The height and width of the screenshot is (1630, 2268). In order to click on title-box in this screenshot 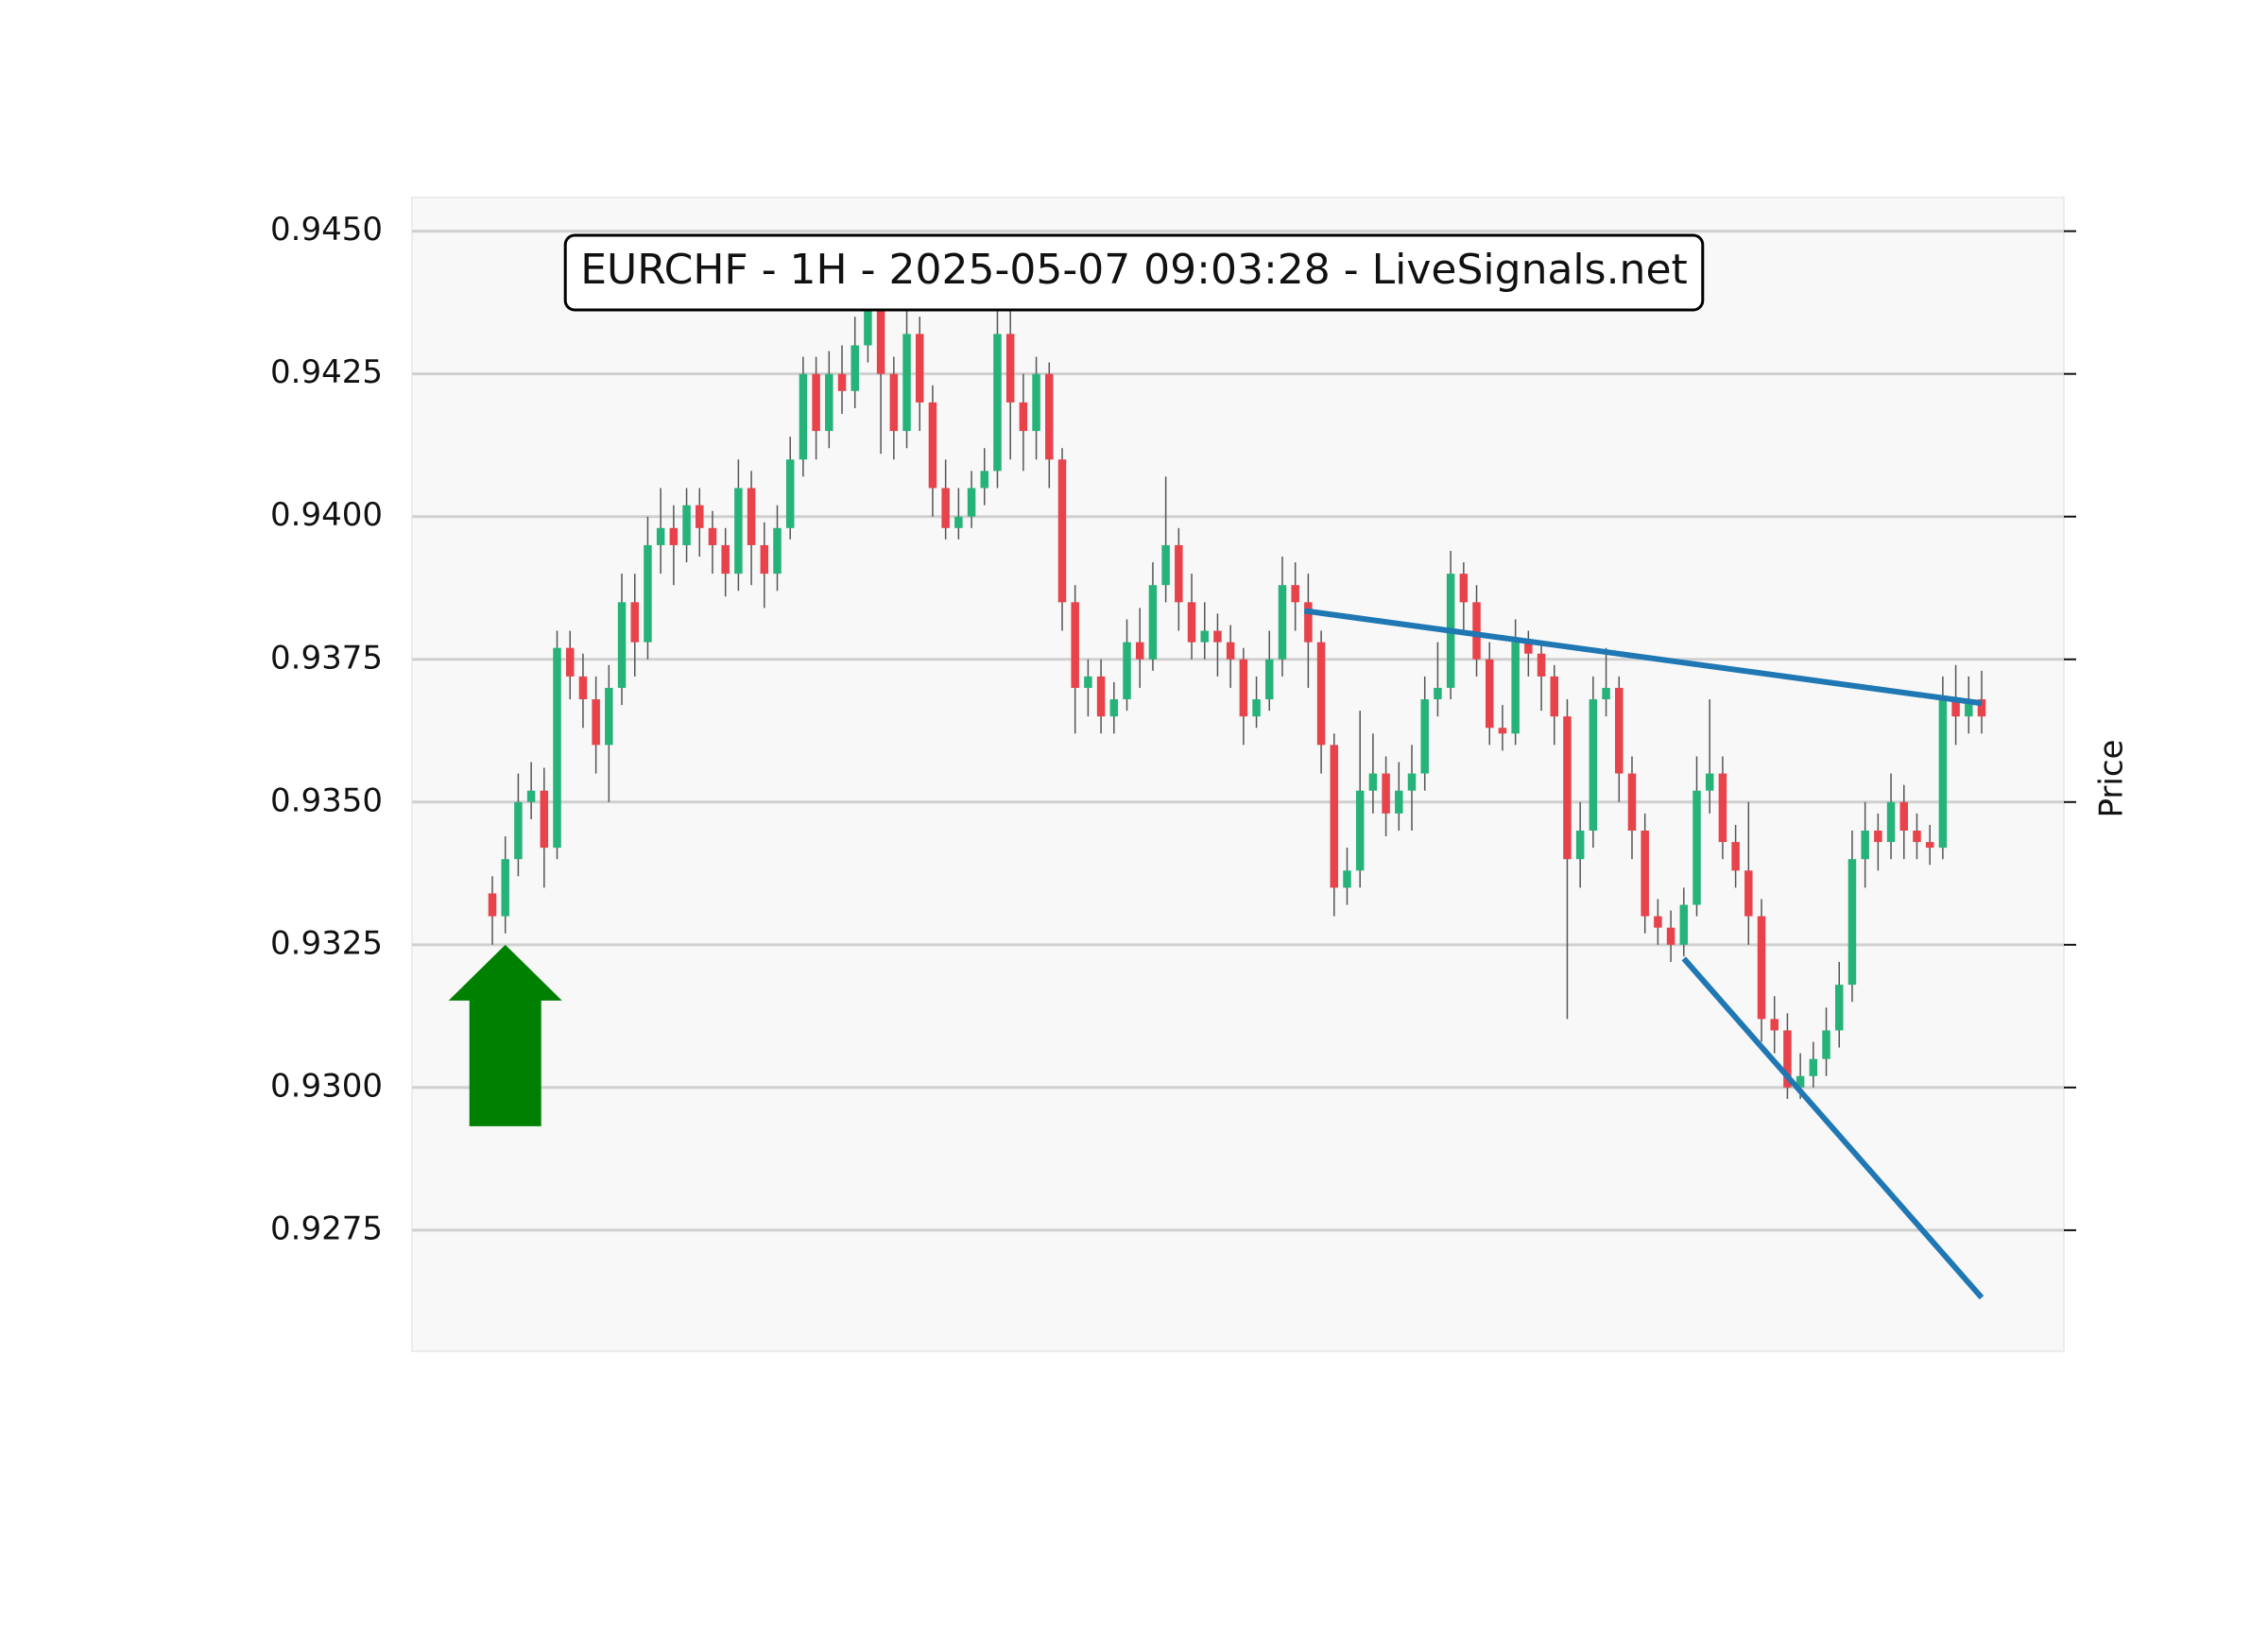, I will do `click(1134, 273)`.